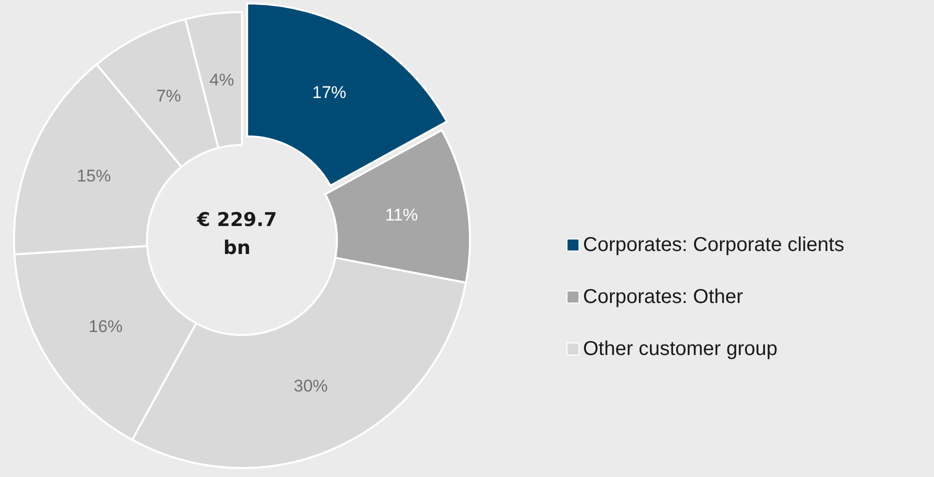 This screenshot has width=934, height=477. I want to click on data-label: 16%, so click(105, 326).